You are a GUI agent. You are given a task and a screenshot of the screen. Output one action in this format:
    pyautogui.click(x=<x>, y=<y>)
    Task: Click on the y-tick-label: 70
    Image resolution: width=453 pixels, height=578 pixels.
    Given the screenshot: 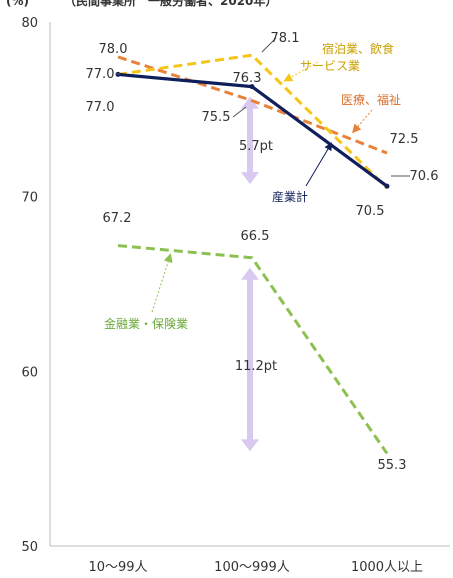 What is the action you would take?
    pyautogui.click(x=29, y=198)
    